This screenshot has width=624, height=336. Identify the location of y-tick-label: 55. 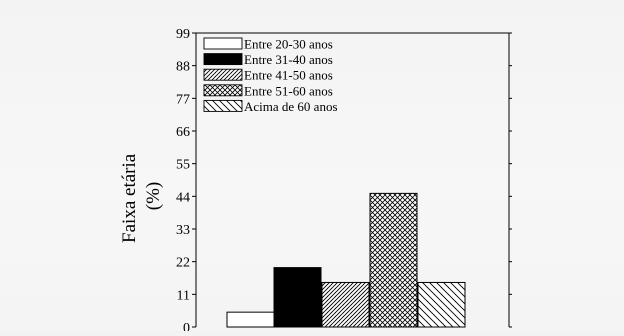
(183, 165).